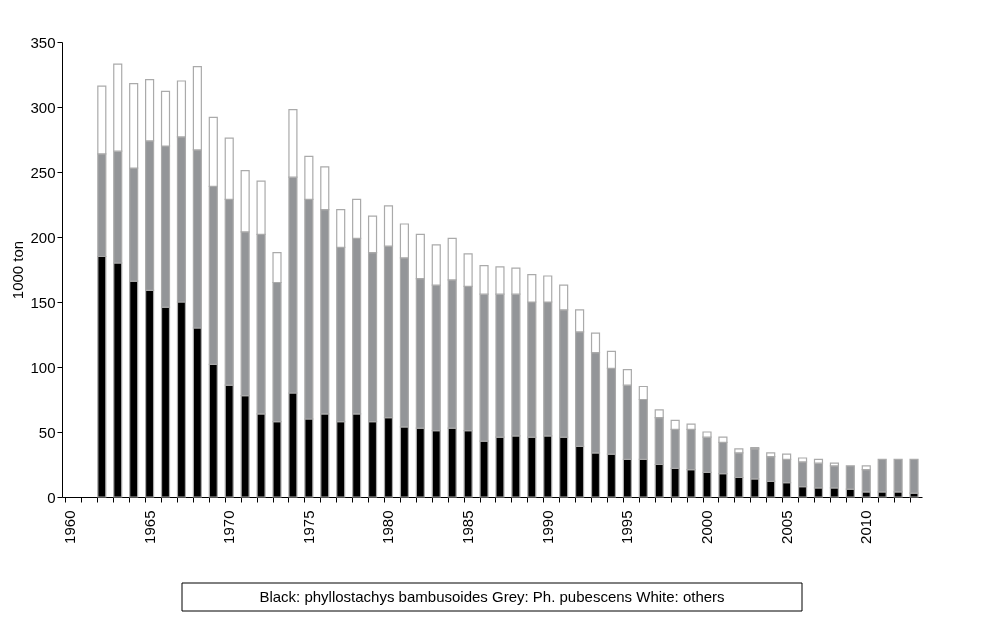 This screenshot has width=1001, height=628. I want to click on x-tick-label: 1960, so click(69, 527).